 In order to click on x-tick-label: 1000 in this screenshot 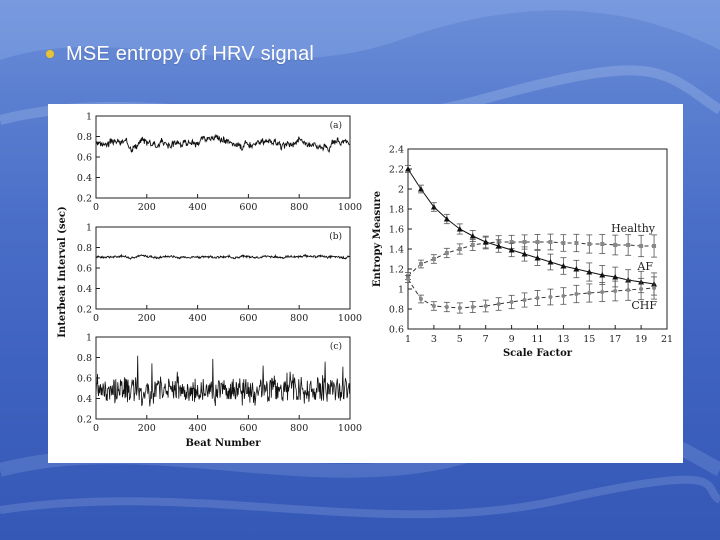, I will do `click(350, 318)`.